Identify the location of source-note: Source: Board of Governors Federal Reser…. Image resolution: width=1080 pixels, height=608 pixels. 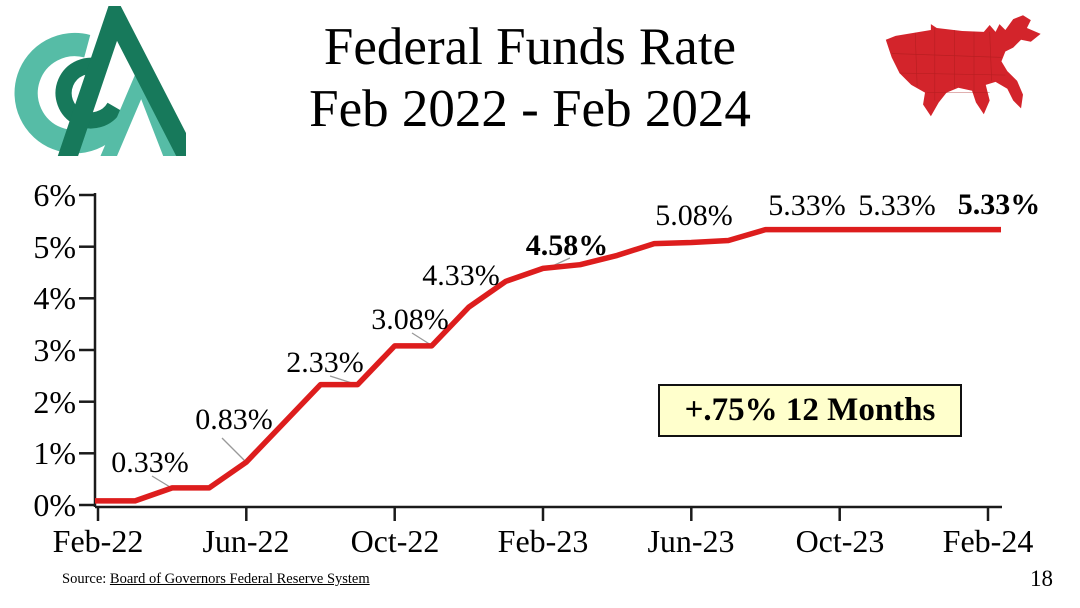
(216, 579).